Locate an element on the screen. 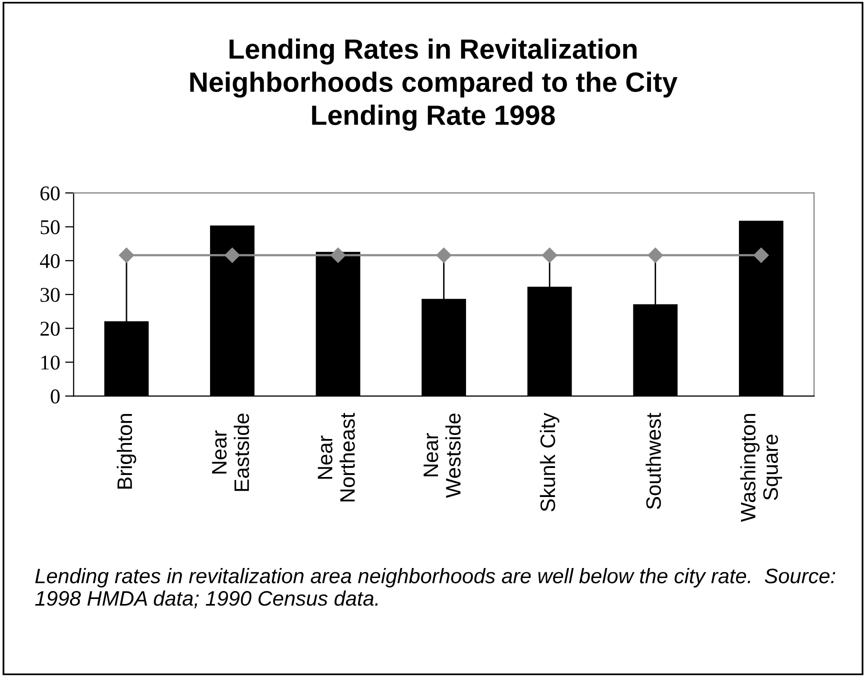 This screenshot has height=677, width=866. text: Lending rates in revitalization area neighborhoods are well below the city rate. Source: 1998 HMDA data; 1990 Census data. is located at coordinates (435, 588).